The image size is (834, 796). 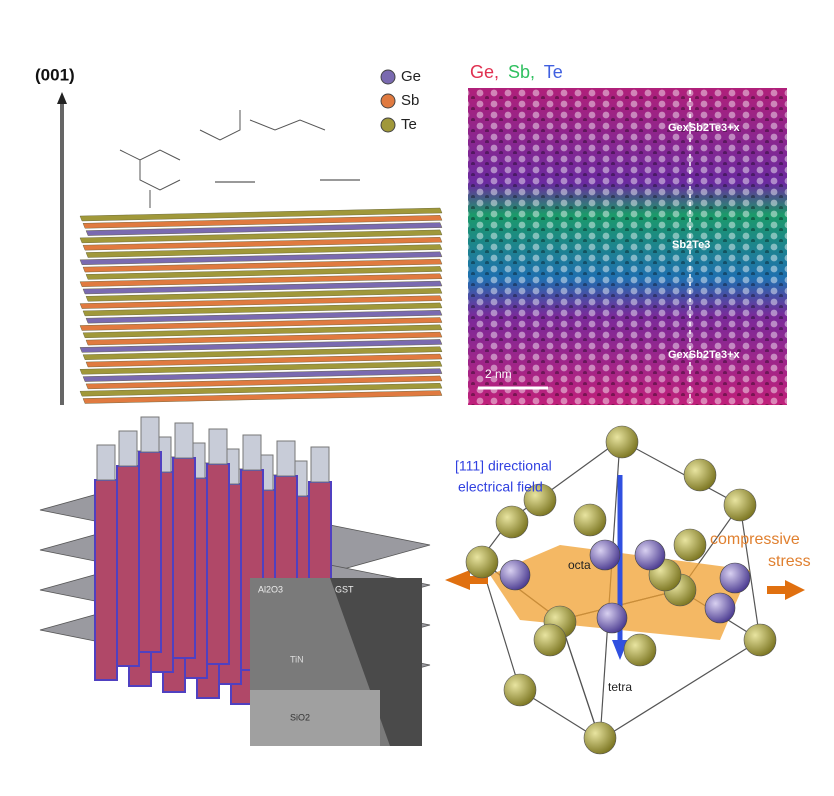 I want to click on inset-label: Al2O3, so click(x=270, y=589).